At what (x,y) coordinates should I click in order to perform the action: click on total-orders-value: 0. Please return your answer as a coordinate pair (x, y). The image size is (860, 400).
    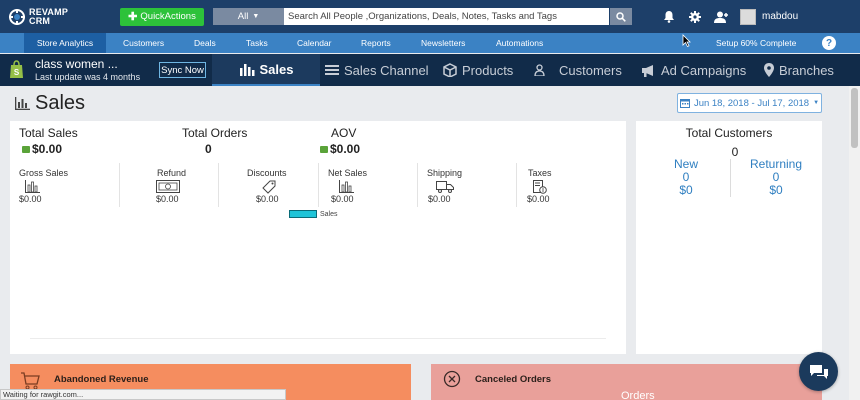
    Looking at the image, I should click on (208, 149).